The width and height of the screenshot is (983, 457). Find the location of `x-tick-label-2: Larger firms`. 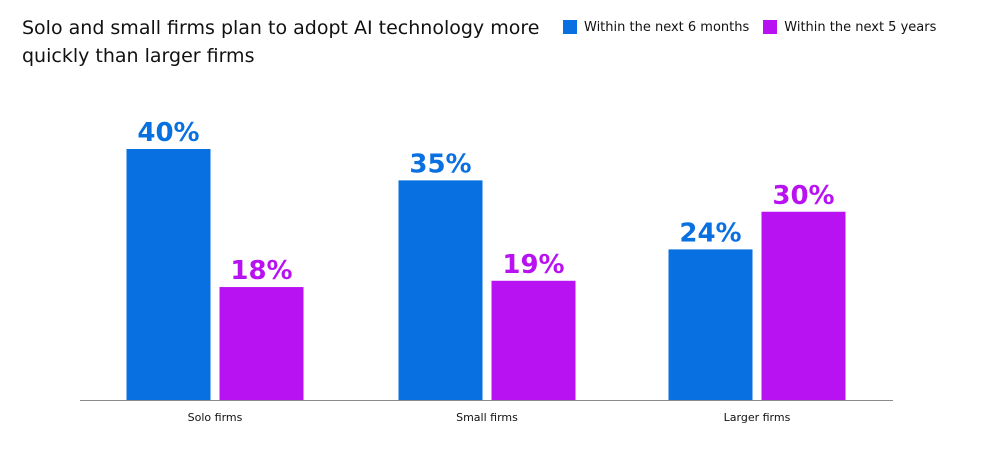

x-tick-label-2: Larger firms is located at coordinates (757, 417).